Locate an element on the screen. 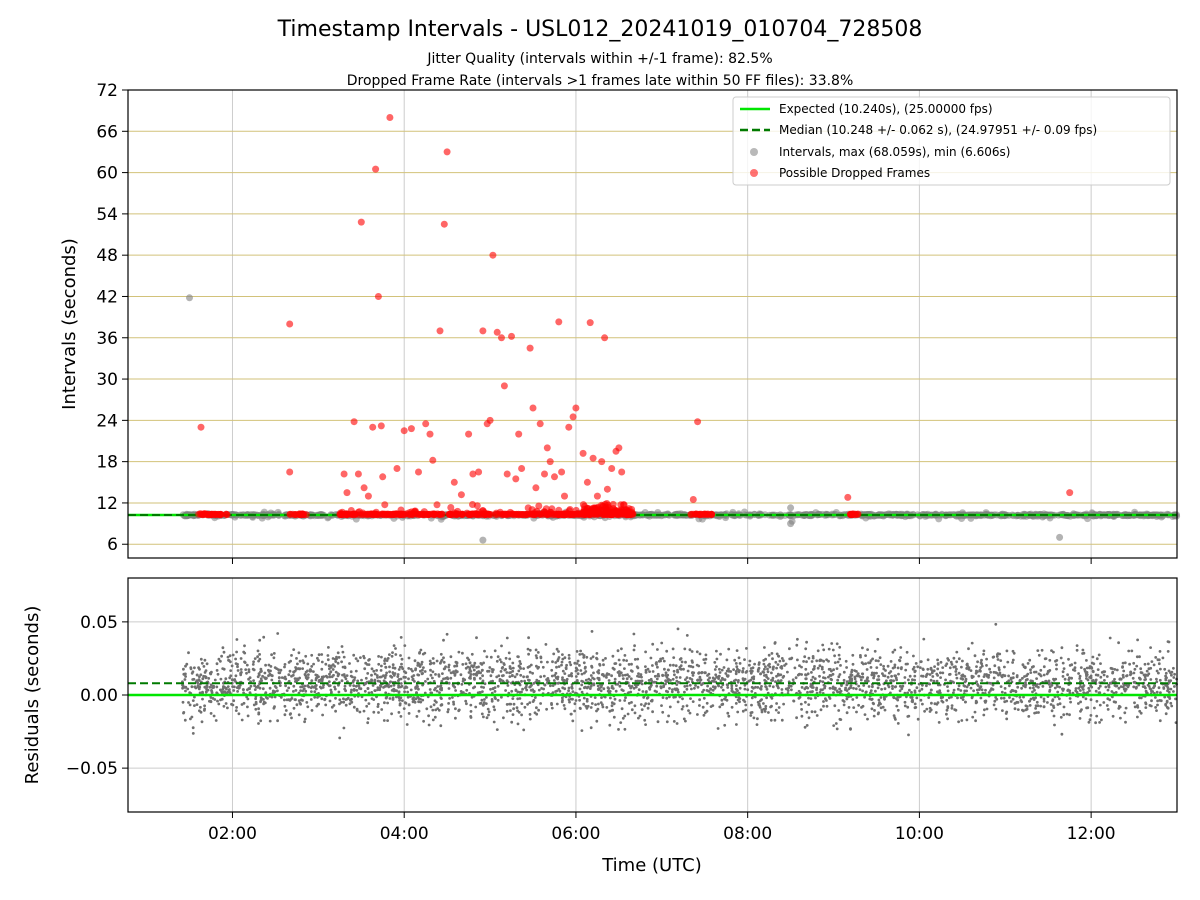 This screenshot has width=1200, height=900. interval-point is located at coordinates (744, 512).